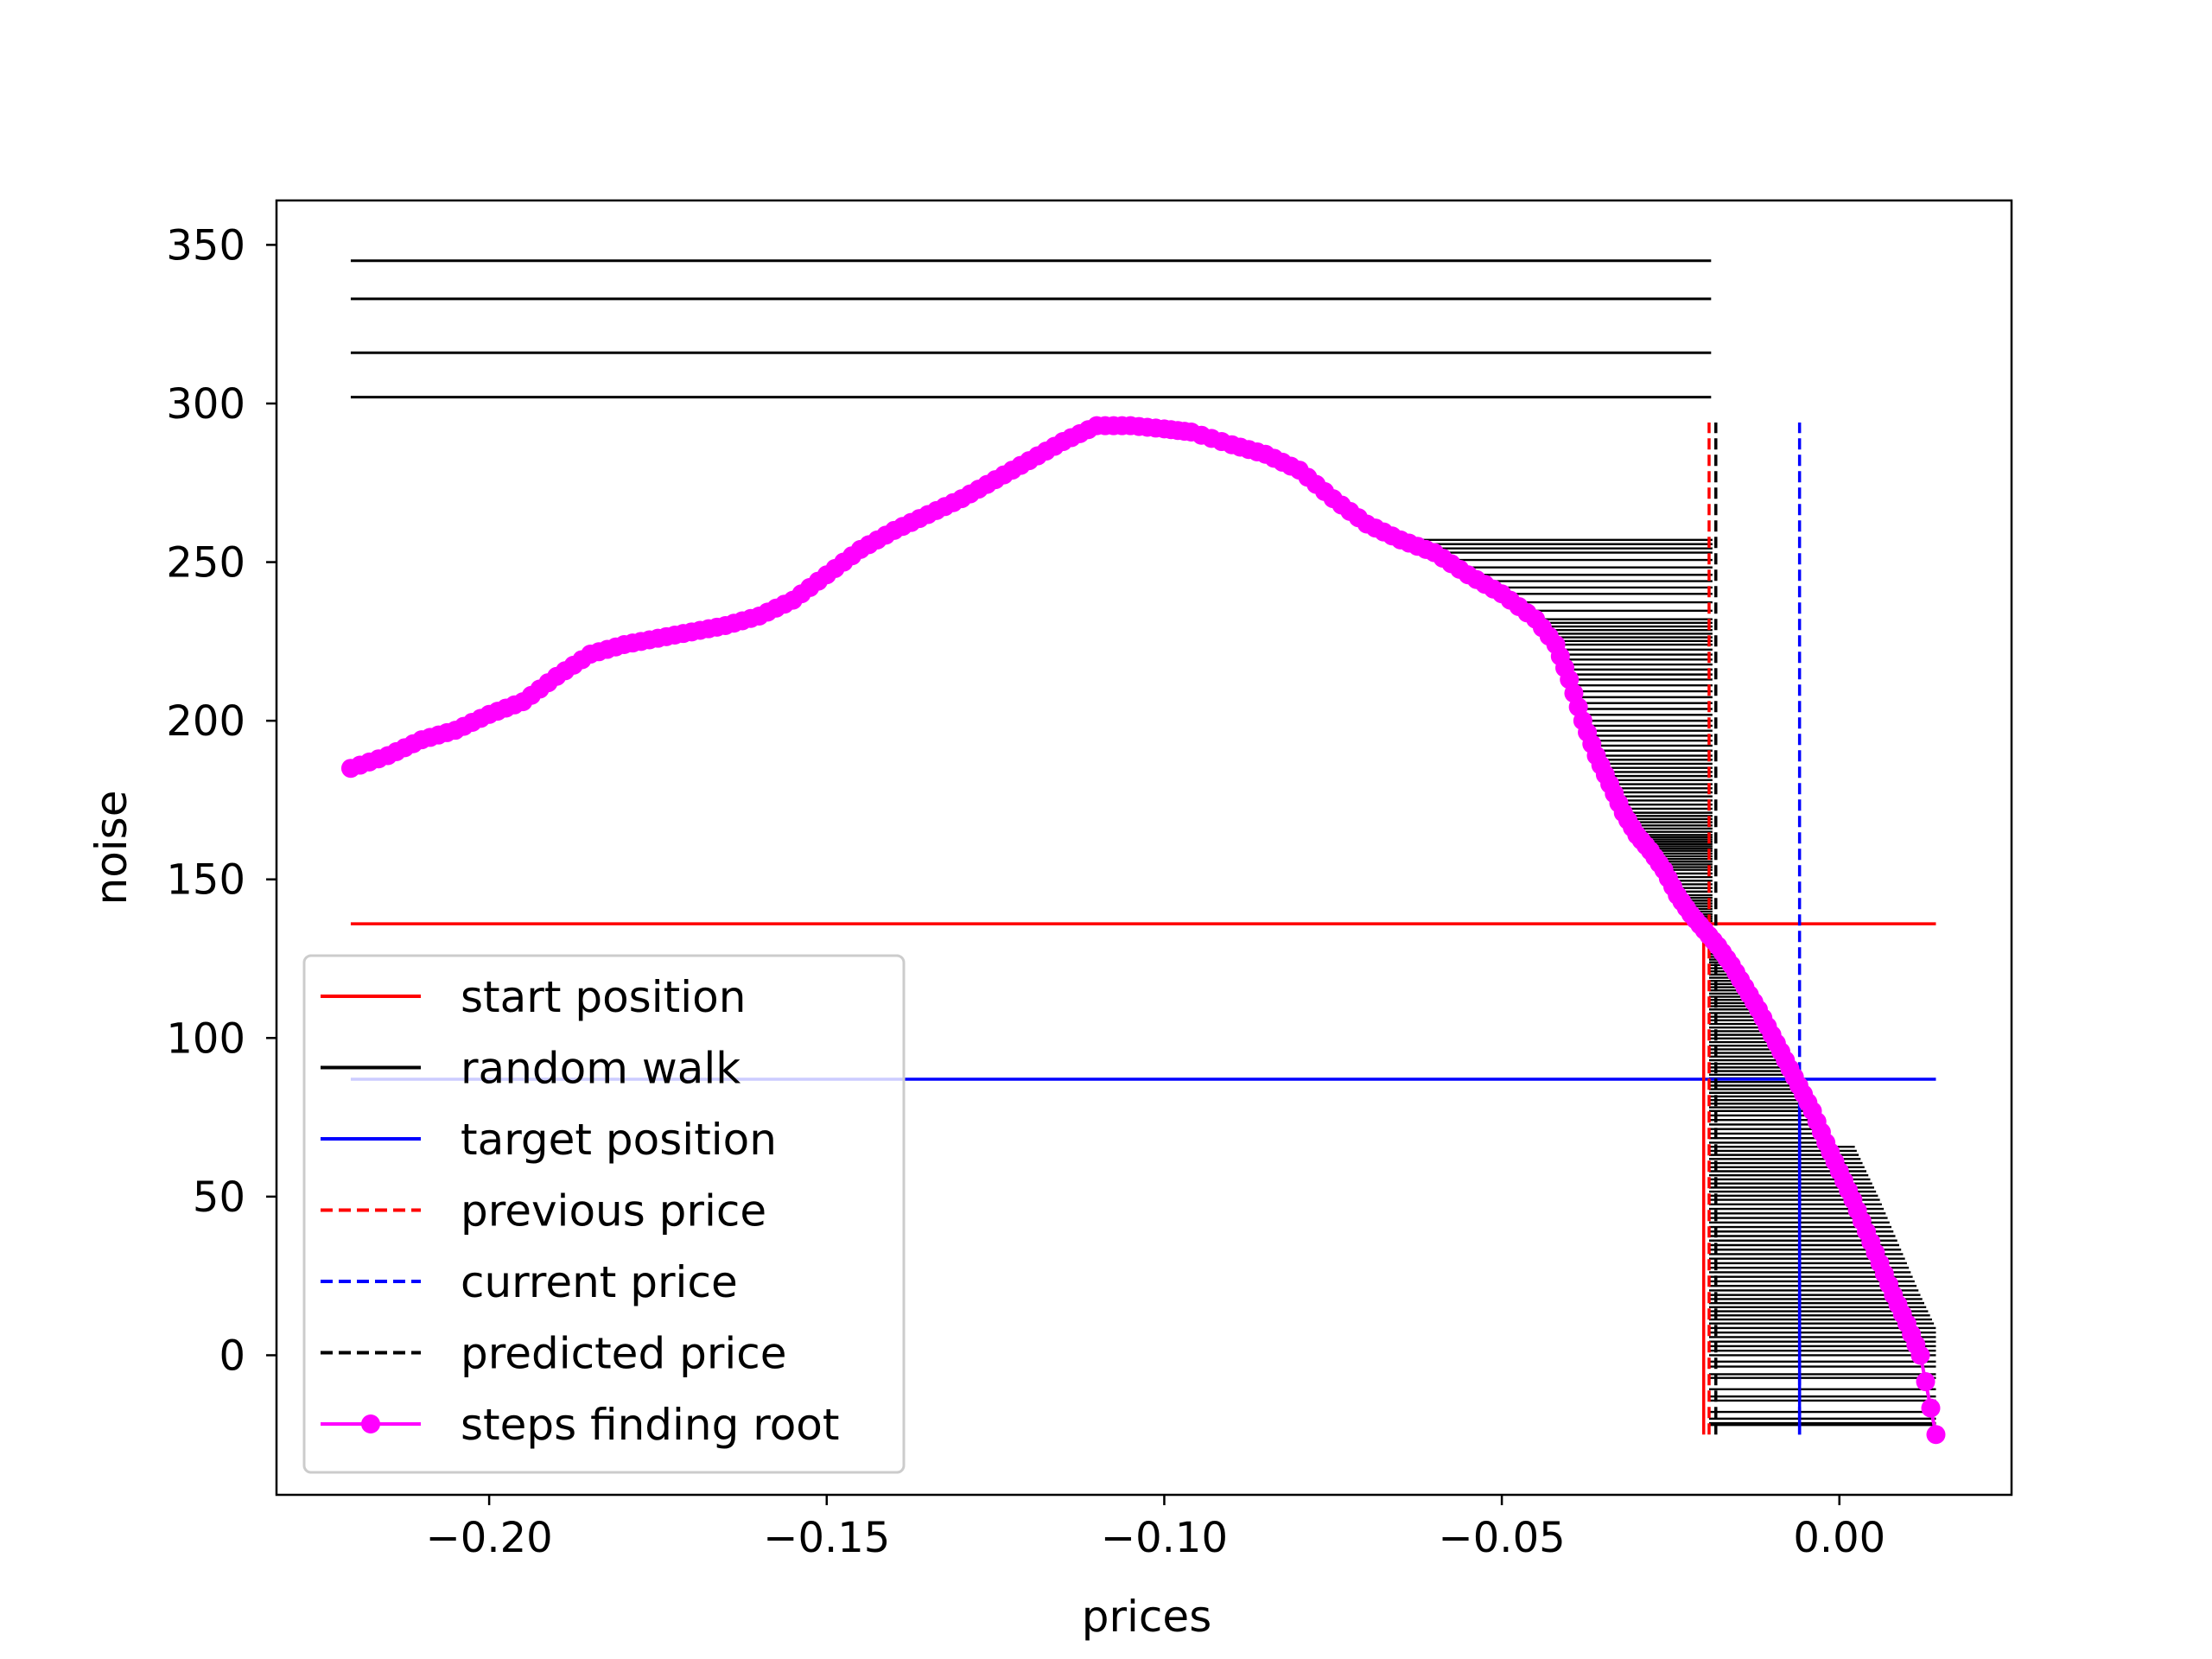 Image resolution: width=2212 pixels, height=1659 pixels. What do you see at coordinates (221, 800) in the screenshot?
I see `y-axis: 0 50 100 150 200 250 300 350` at bounding box center [221, 800].